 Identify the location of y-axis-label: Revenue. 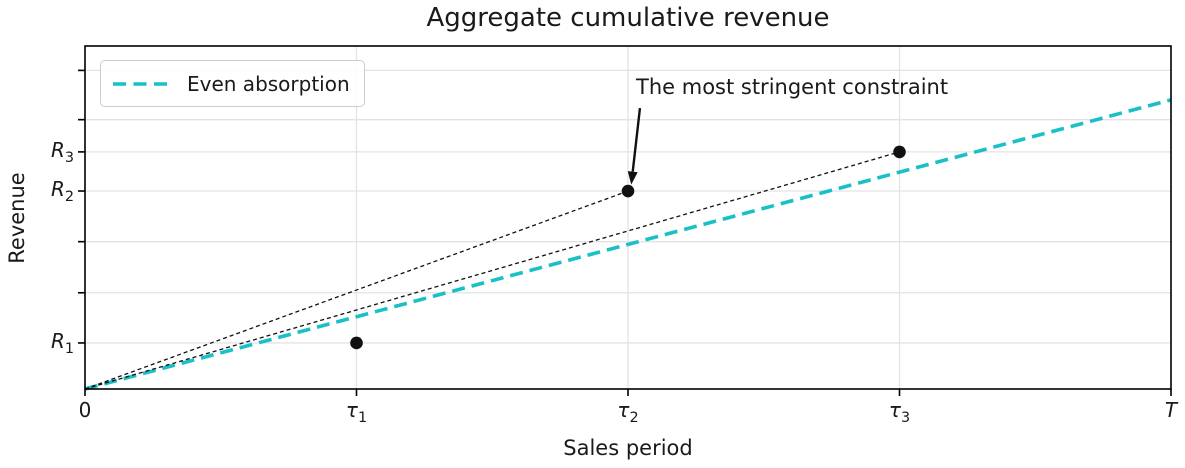
(17, 218).